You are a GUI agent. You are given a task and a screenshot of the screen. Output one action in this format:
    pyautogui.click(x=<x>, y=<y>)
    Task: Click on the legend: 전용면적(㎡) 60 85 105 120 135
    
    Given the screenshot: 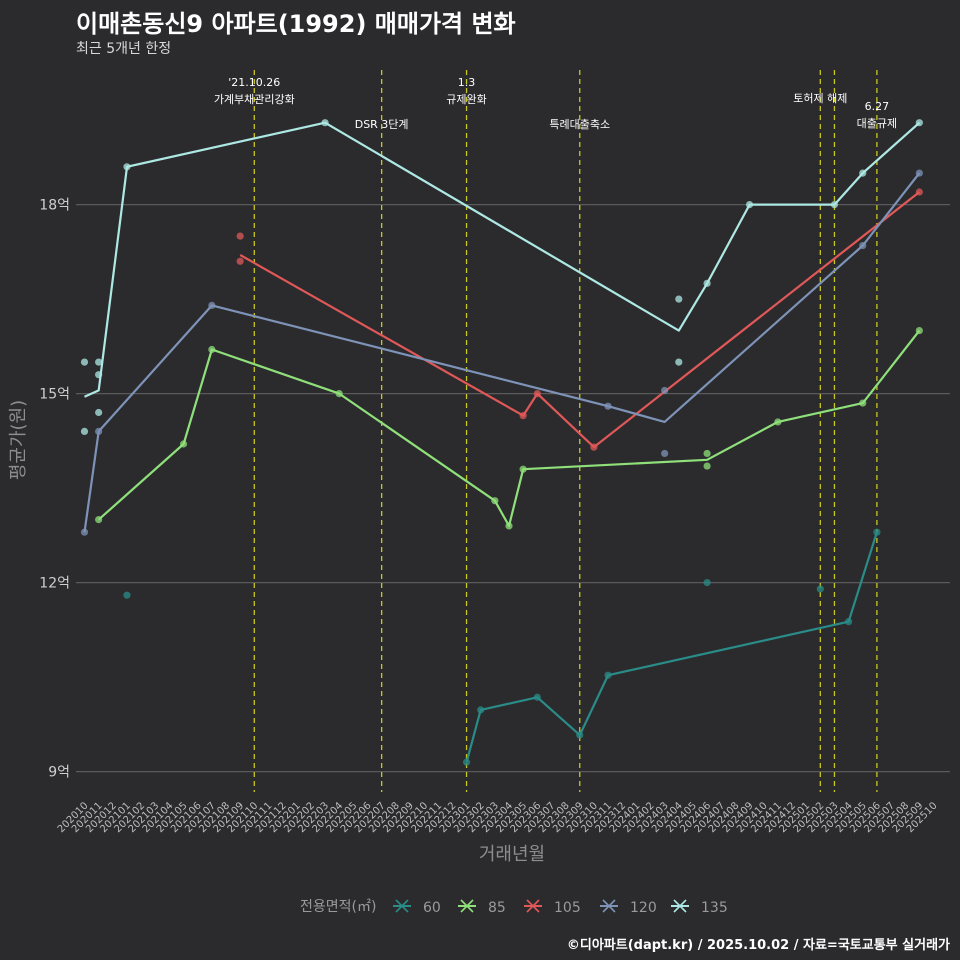 What is the action you would take?
    pyautogui.click(x=514, y=907)
    